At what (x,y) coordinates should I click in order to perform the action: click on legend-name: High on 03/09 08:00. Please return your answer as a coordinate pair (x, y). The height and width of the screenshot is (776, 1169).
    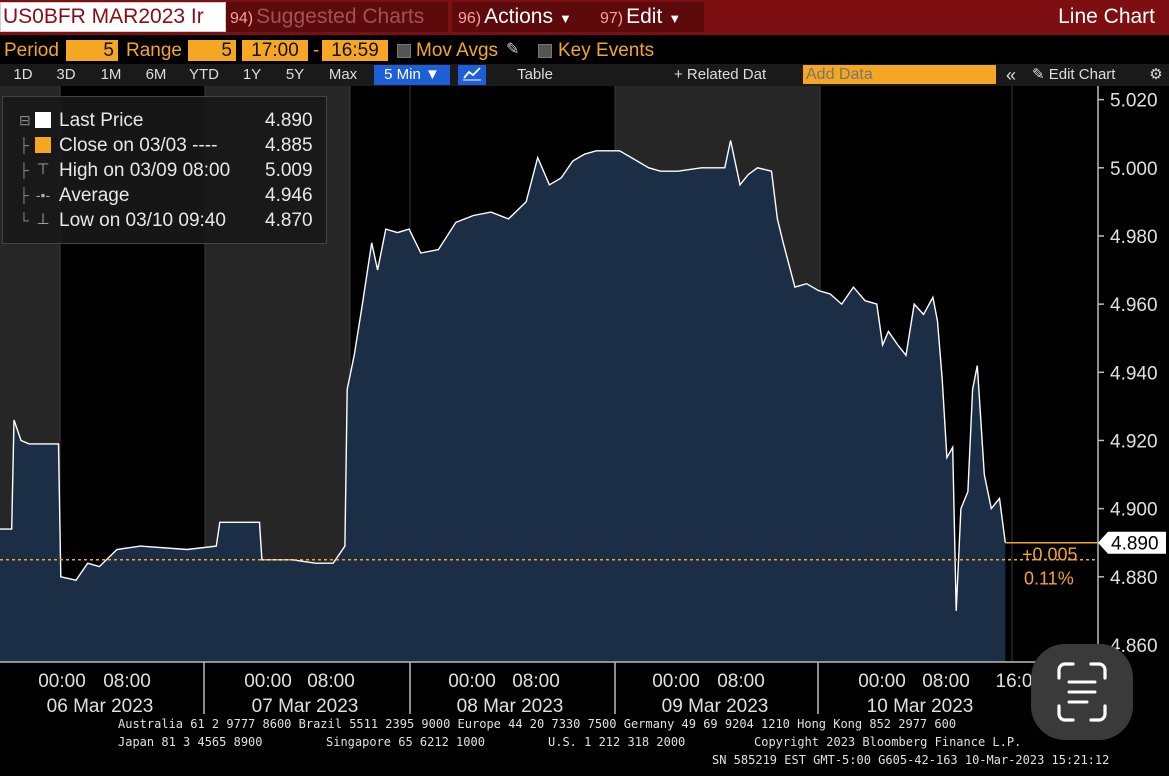
    Looking at the image, I should click on (145, 170).